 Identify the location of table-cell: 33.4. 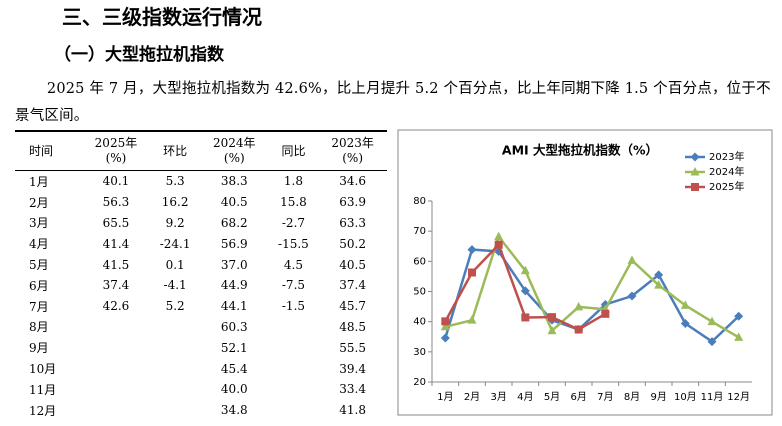
(352, 389).